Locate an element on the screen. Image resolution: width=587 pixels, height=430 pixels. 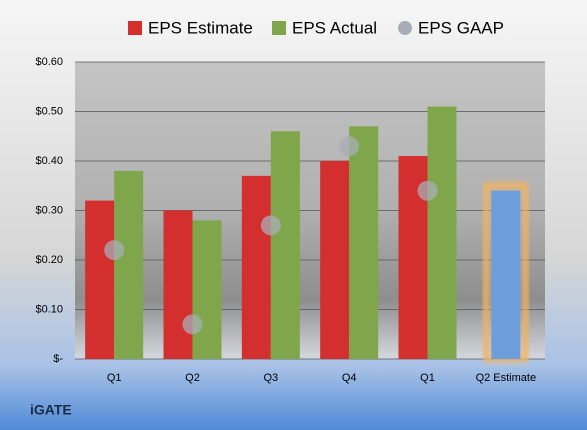
legend-label: EPS GAAP is located at coordinates (461, 27).